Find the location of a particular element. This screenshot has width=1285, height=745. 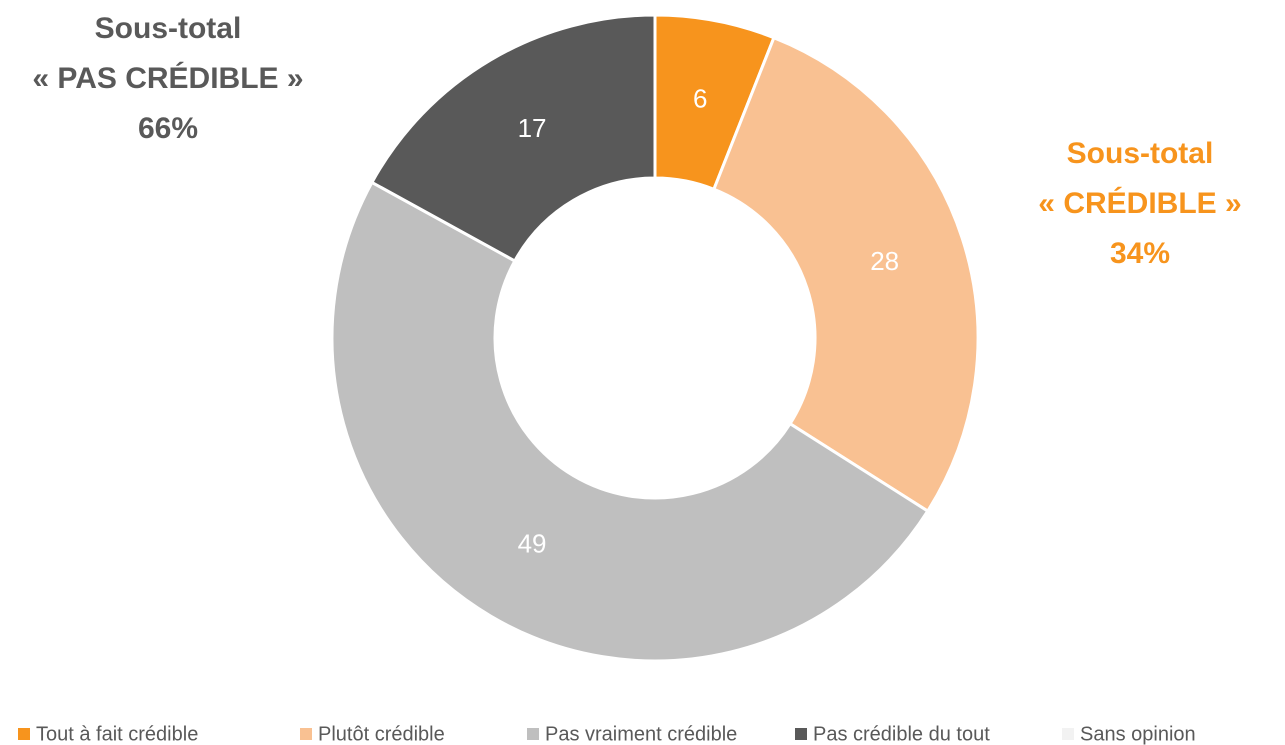

legend-label: Tout à fait crédible is located at coordinates (117, 734).